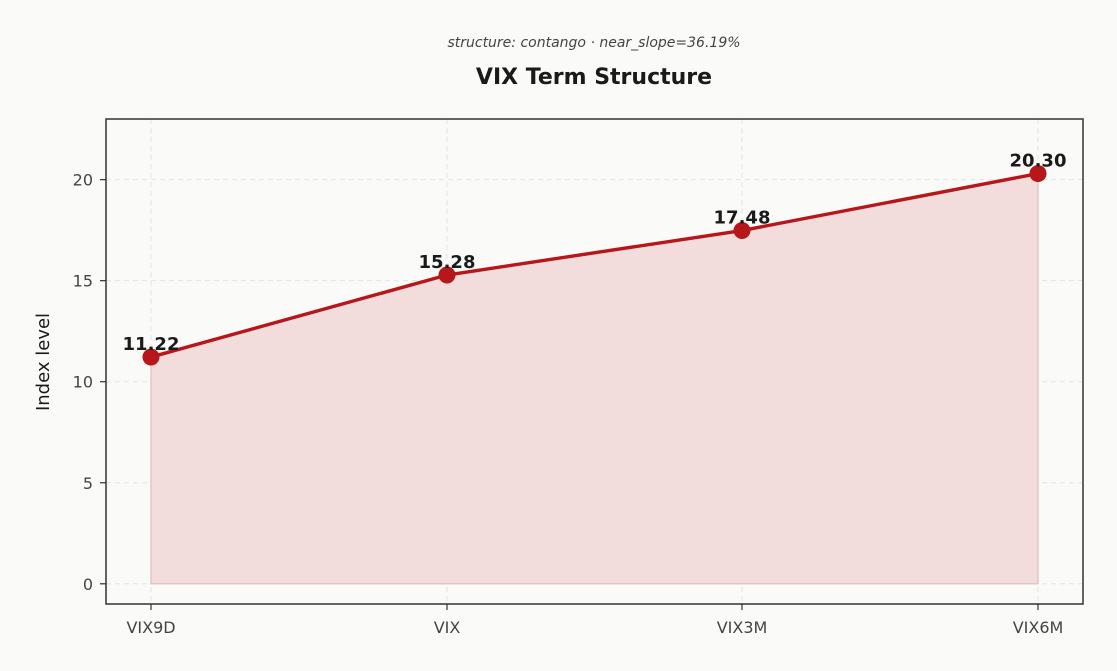  Describe the element at coordinates (594, 77) in the screenshot. I see `chart-title: VIX Term Structure` at that location.